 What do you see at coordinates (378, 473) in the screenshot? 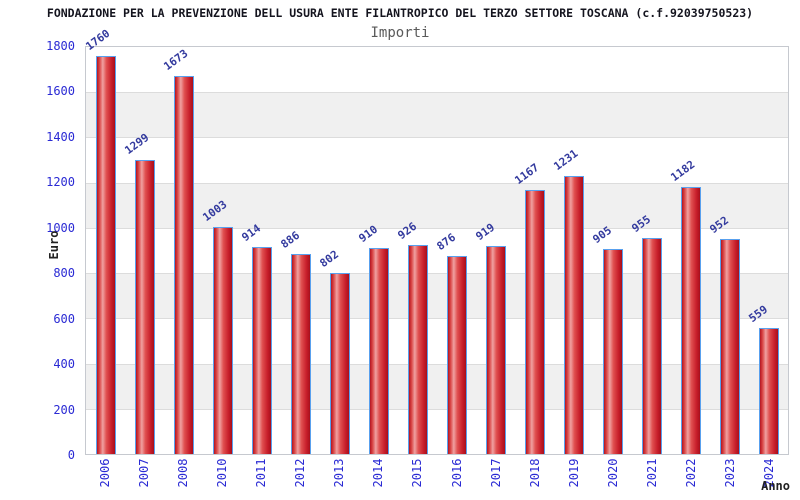
I see `x-tick-label: 2014` at bounding box center [378, 473].